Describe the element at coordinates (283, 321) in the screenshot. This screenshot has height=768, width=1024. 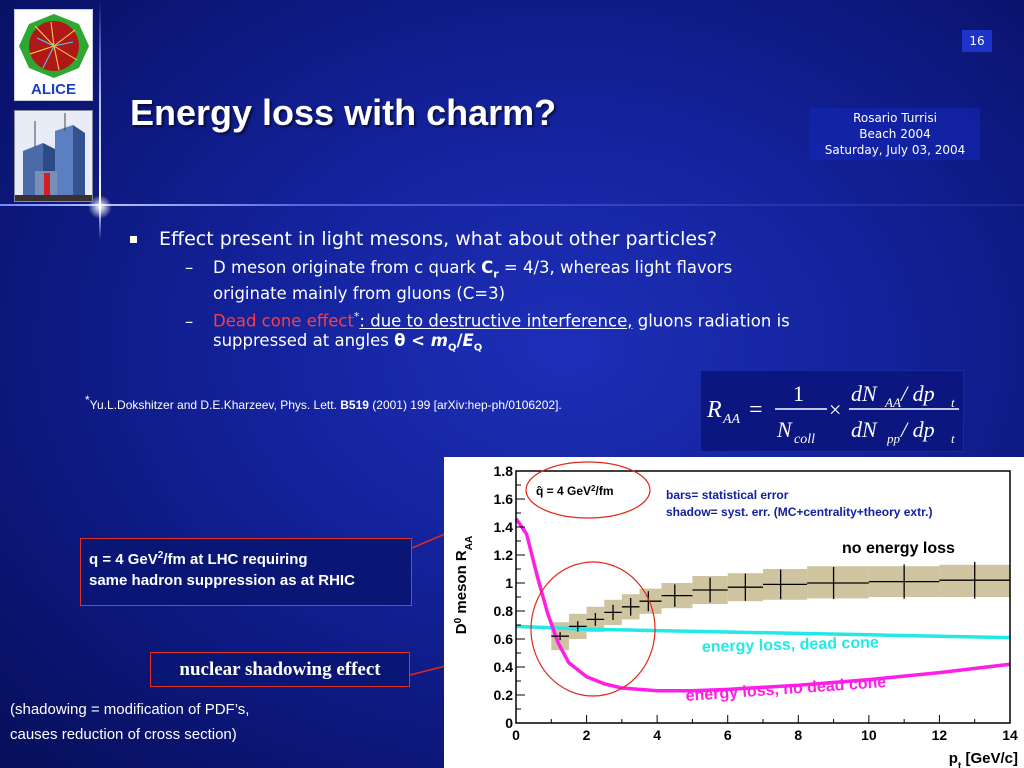
I see `dead-cone-term: Dead cone effect` at that location.